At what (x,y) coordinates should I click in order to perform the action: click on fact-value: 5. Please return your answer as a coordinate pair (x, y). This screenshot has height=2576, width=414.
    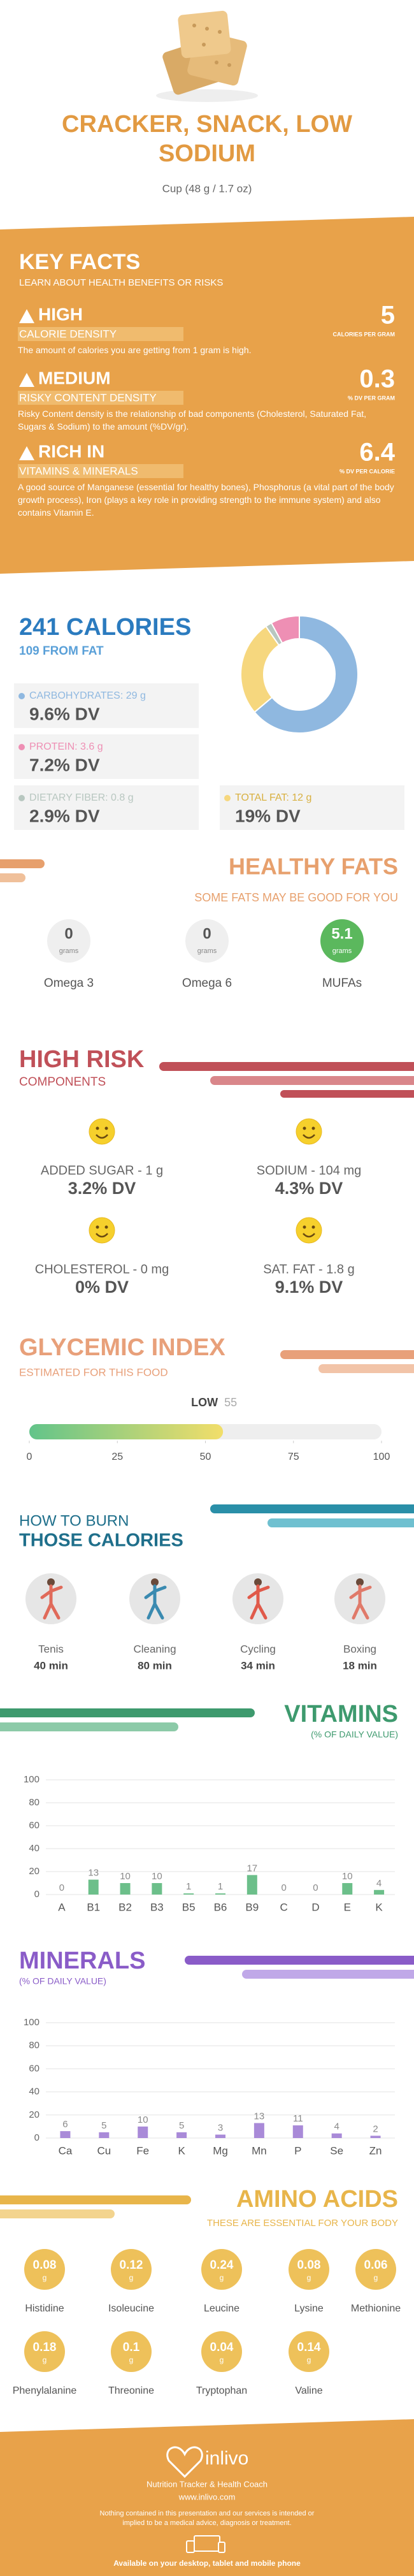
    Looking at the image, I should click on (388, 316).